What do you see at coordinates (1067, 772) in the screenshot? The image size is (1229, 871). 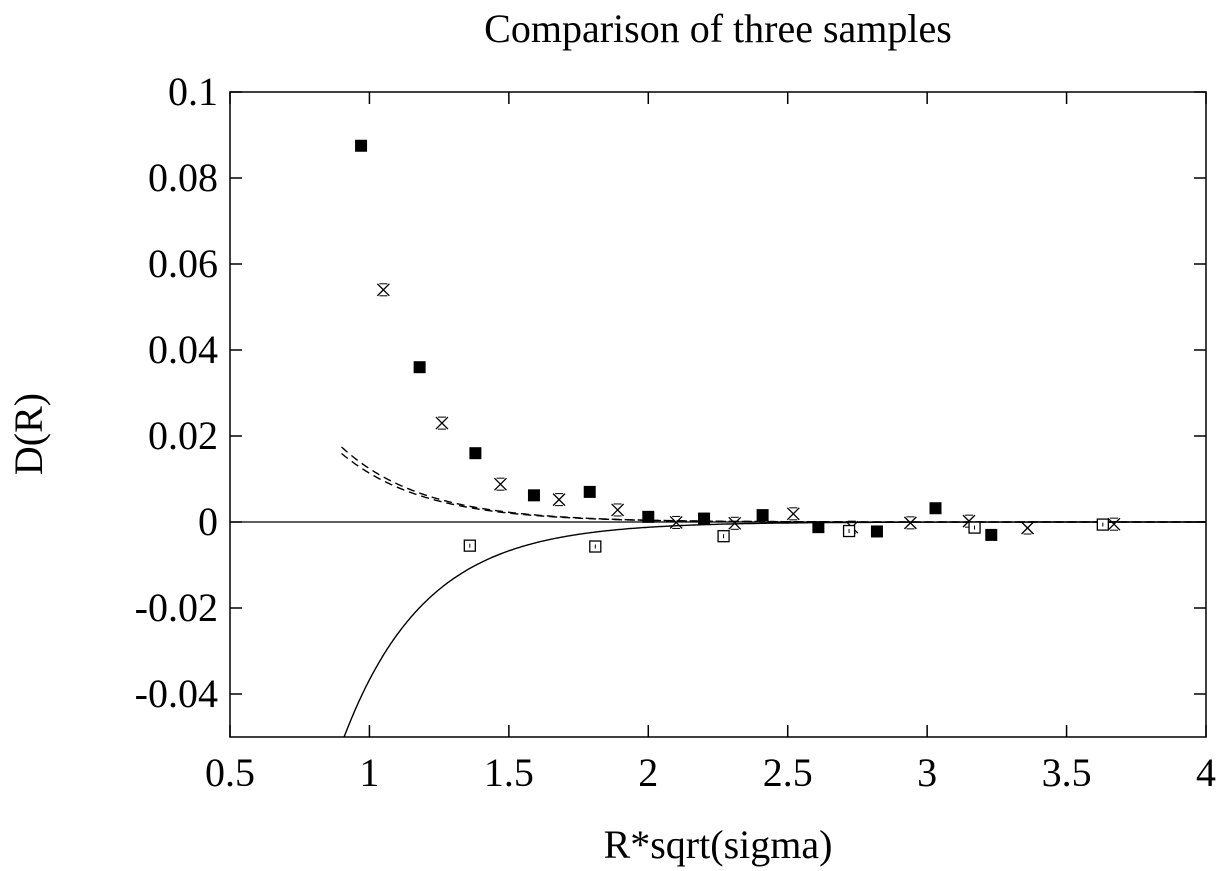 I see `x-tick-label: 3.5` at bounding box center [1067, 772].